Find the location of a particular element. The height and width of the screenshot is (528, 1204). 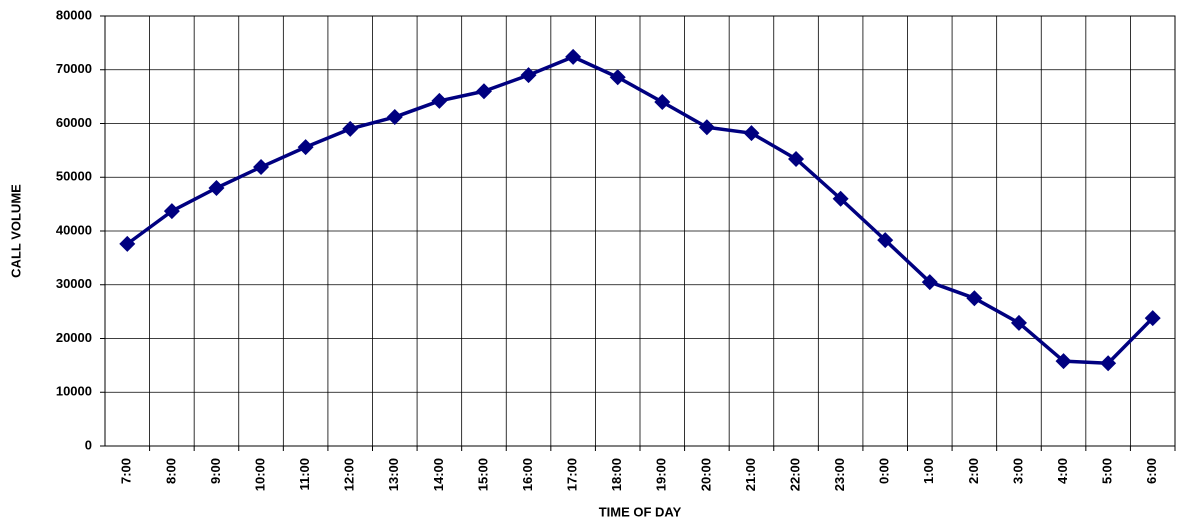

x-tick-label: 17:00 is located at coordinates (572, 474).